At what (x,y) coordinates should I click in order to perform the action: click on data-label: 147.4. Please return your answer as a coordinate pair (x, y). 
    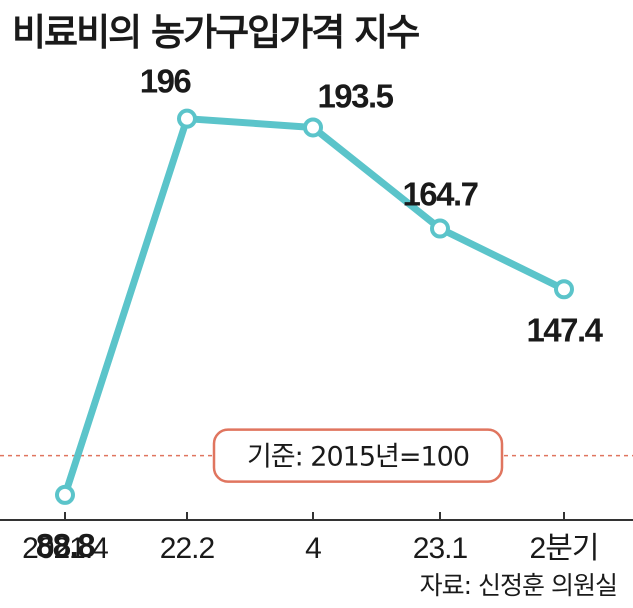
    Looking at the image, I should click on (564, 329).